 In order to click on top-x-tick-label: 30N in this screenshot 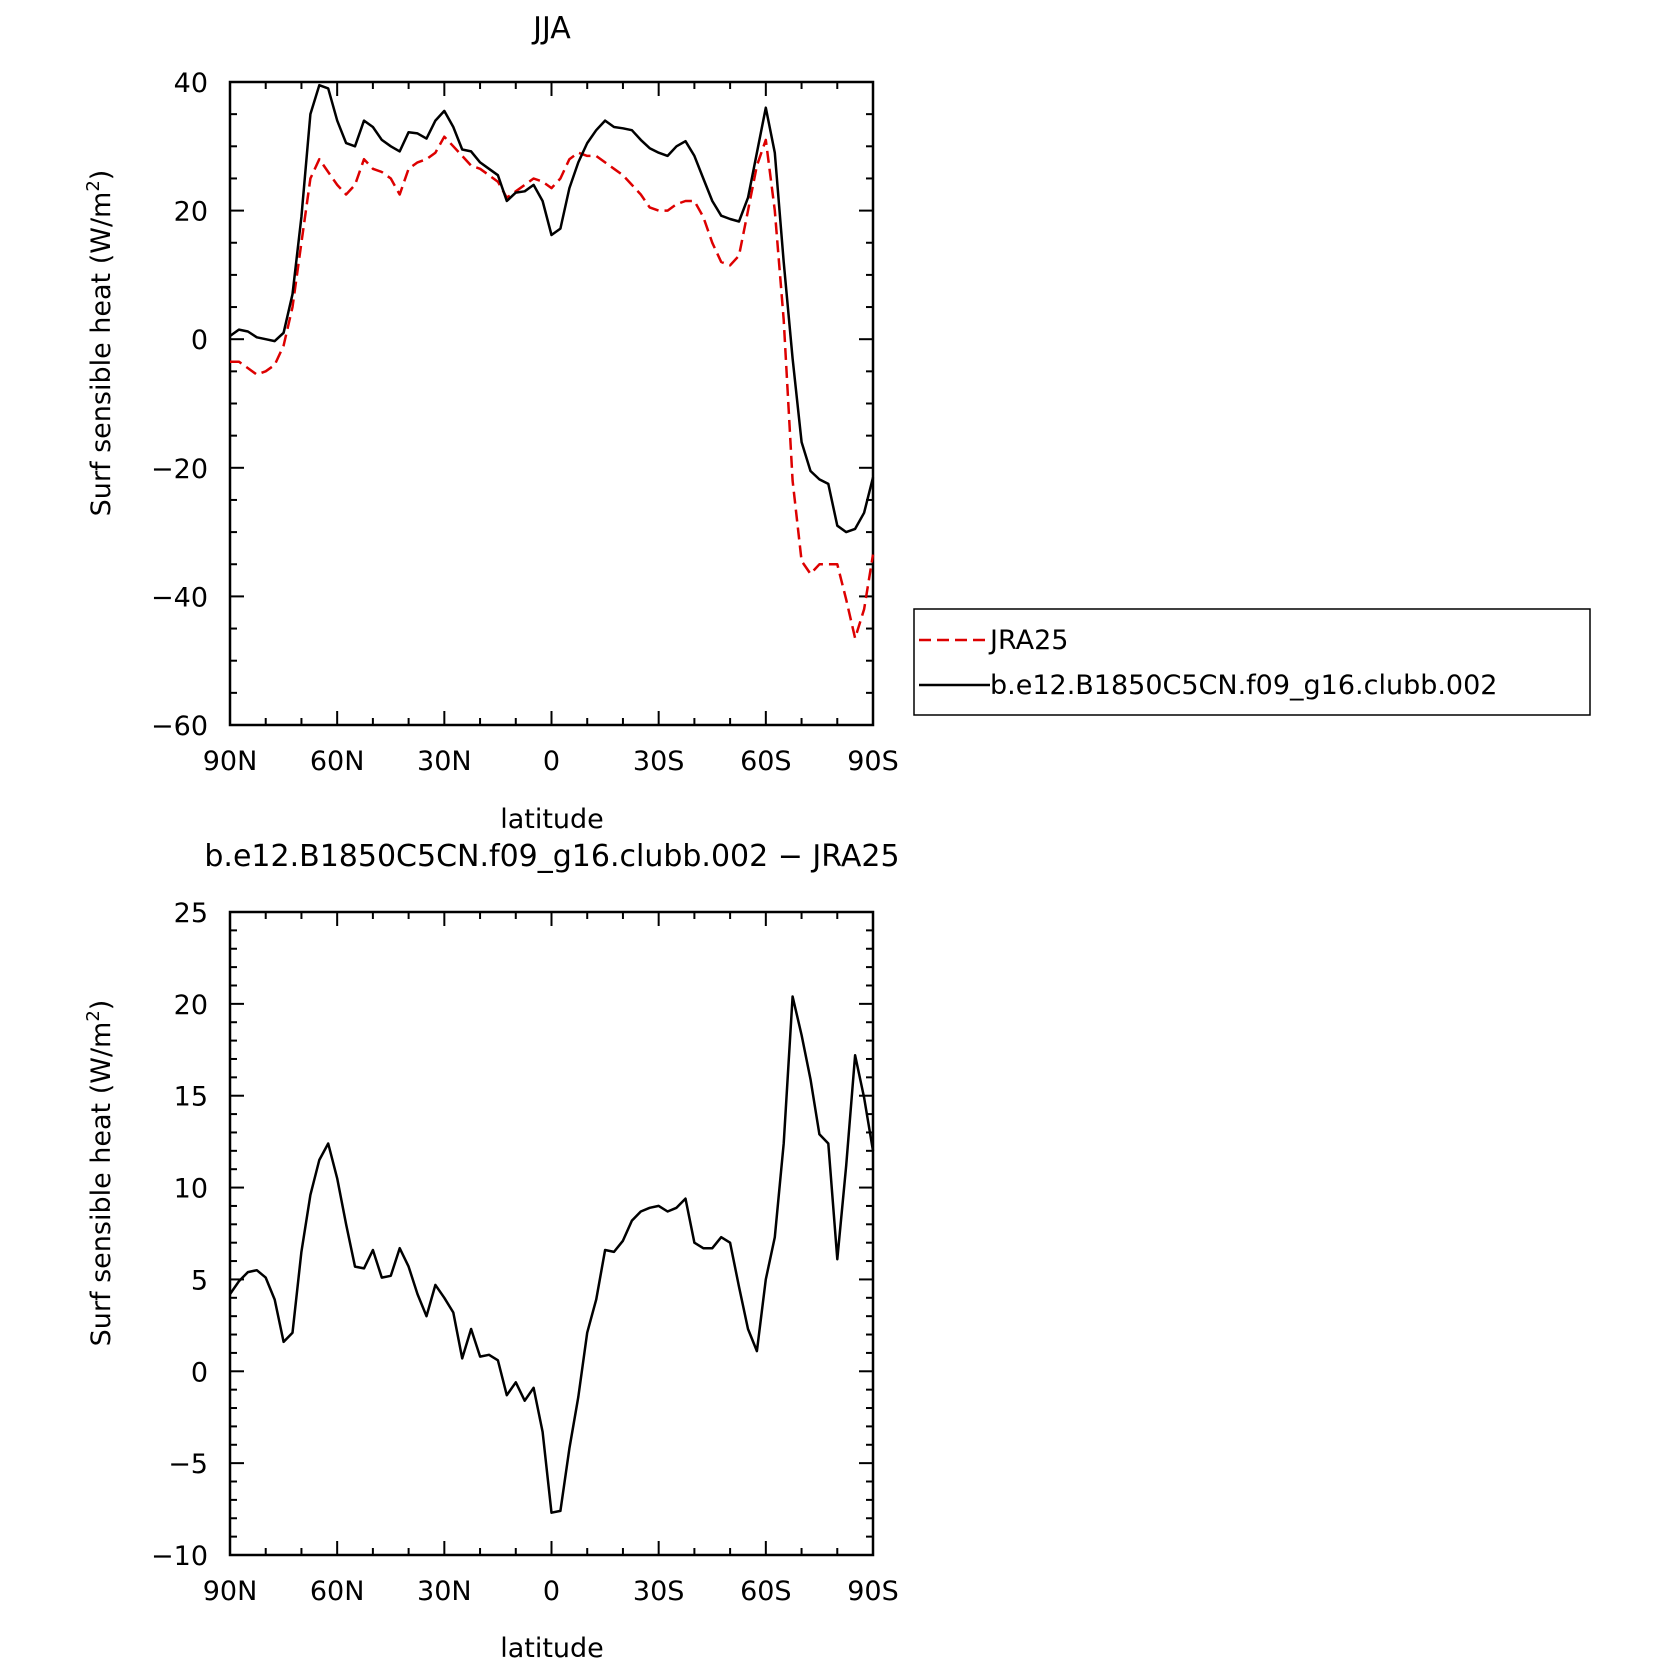, I will do `click(444, 761)`.